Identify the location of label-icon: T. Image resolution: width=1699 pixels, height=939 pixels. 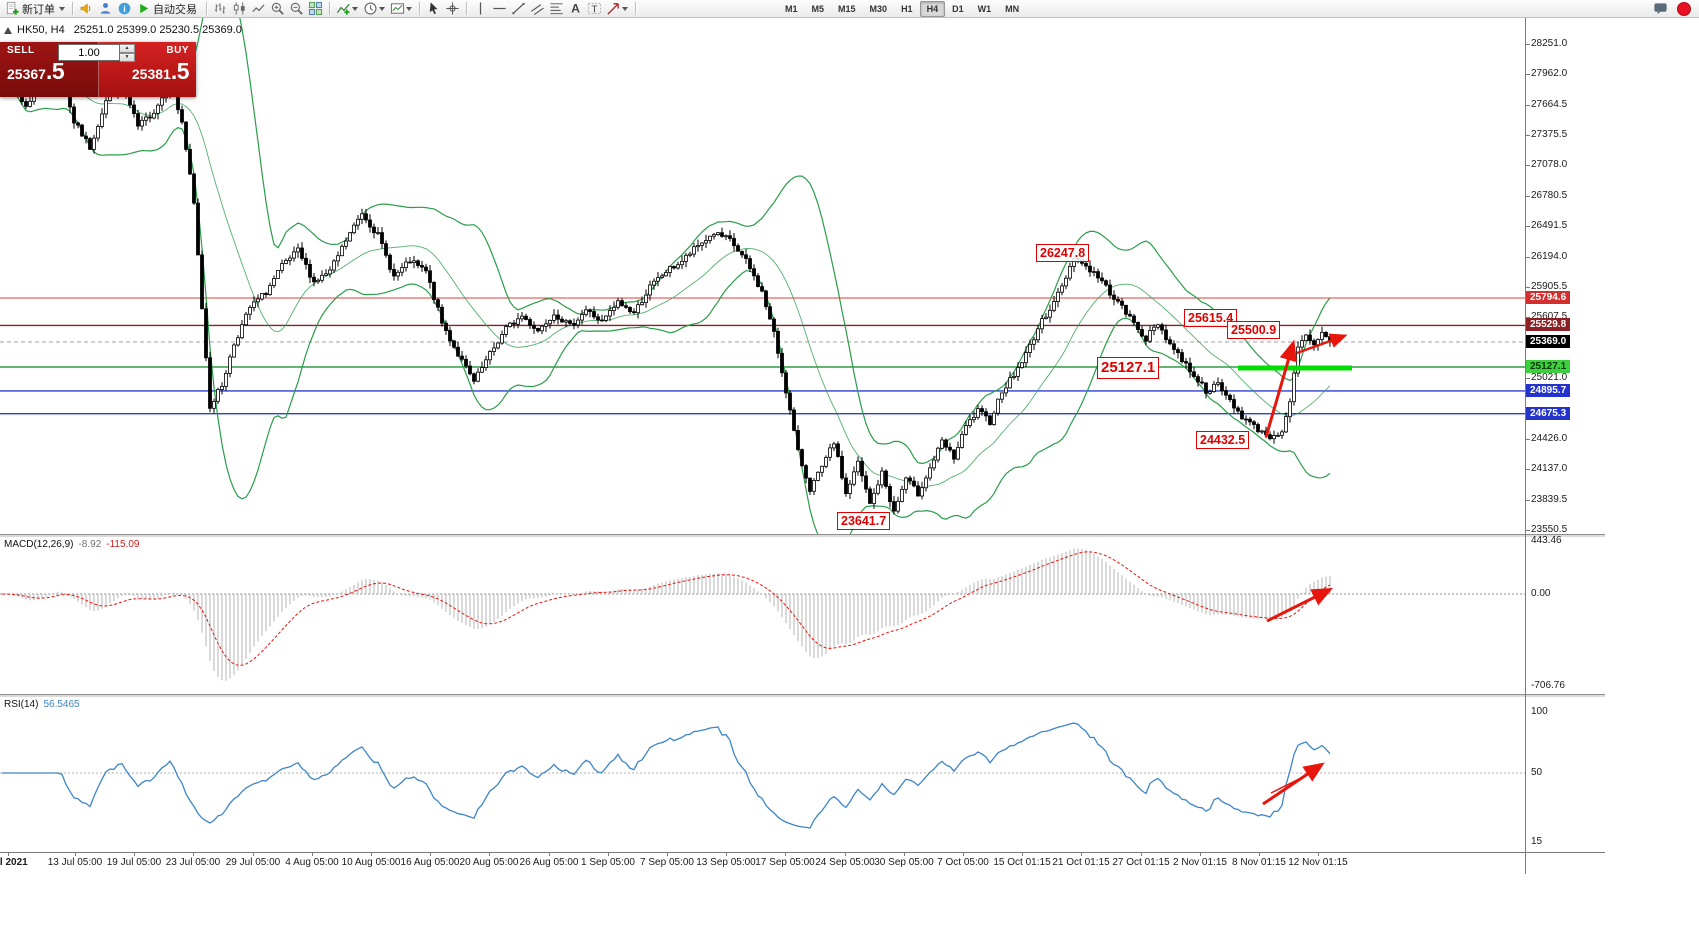
(594, 9).